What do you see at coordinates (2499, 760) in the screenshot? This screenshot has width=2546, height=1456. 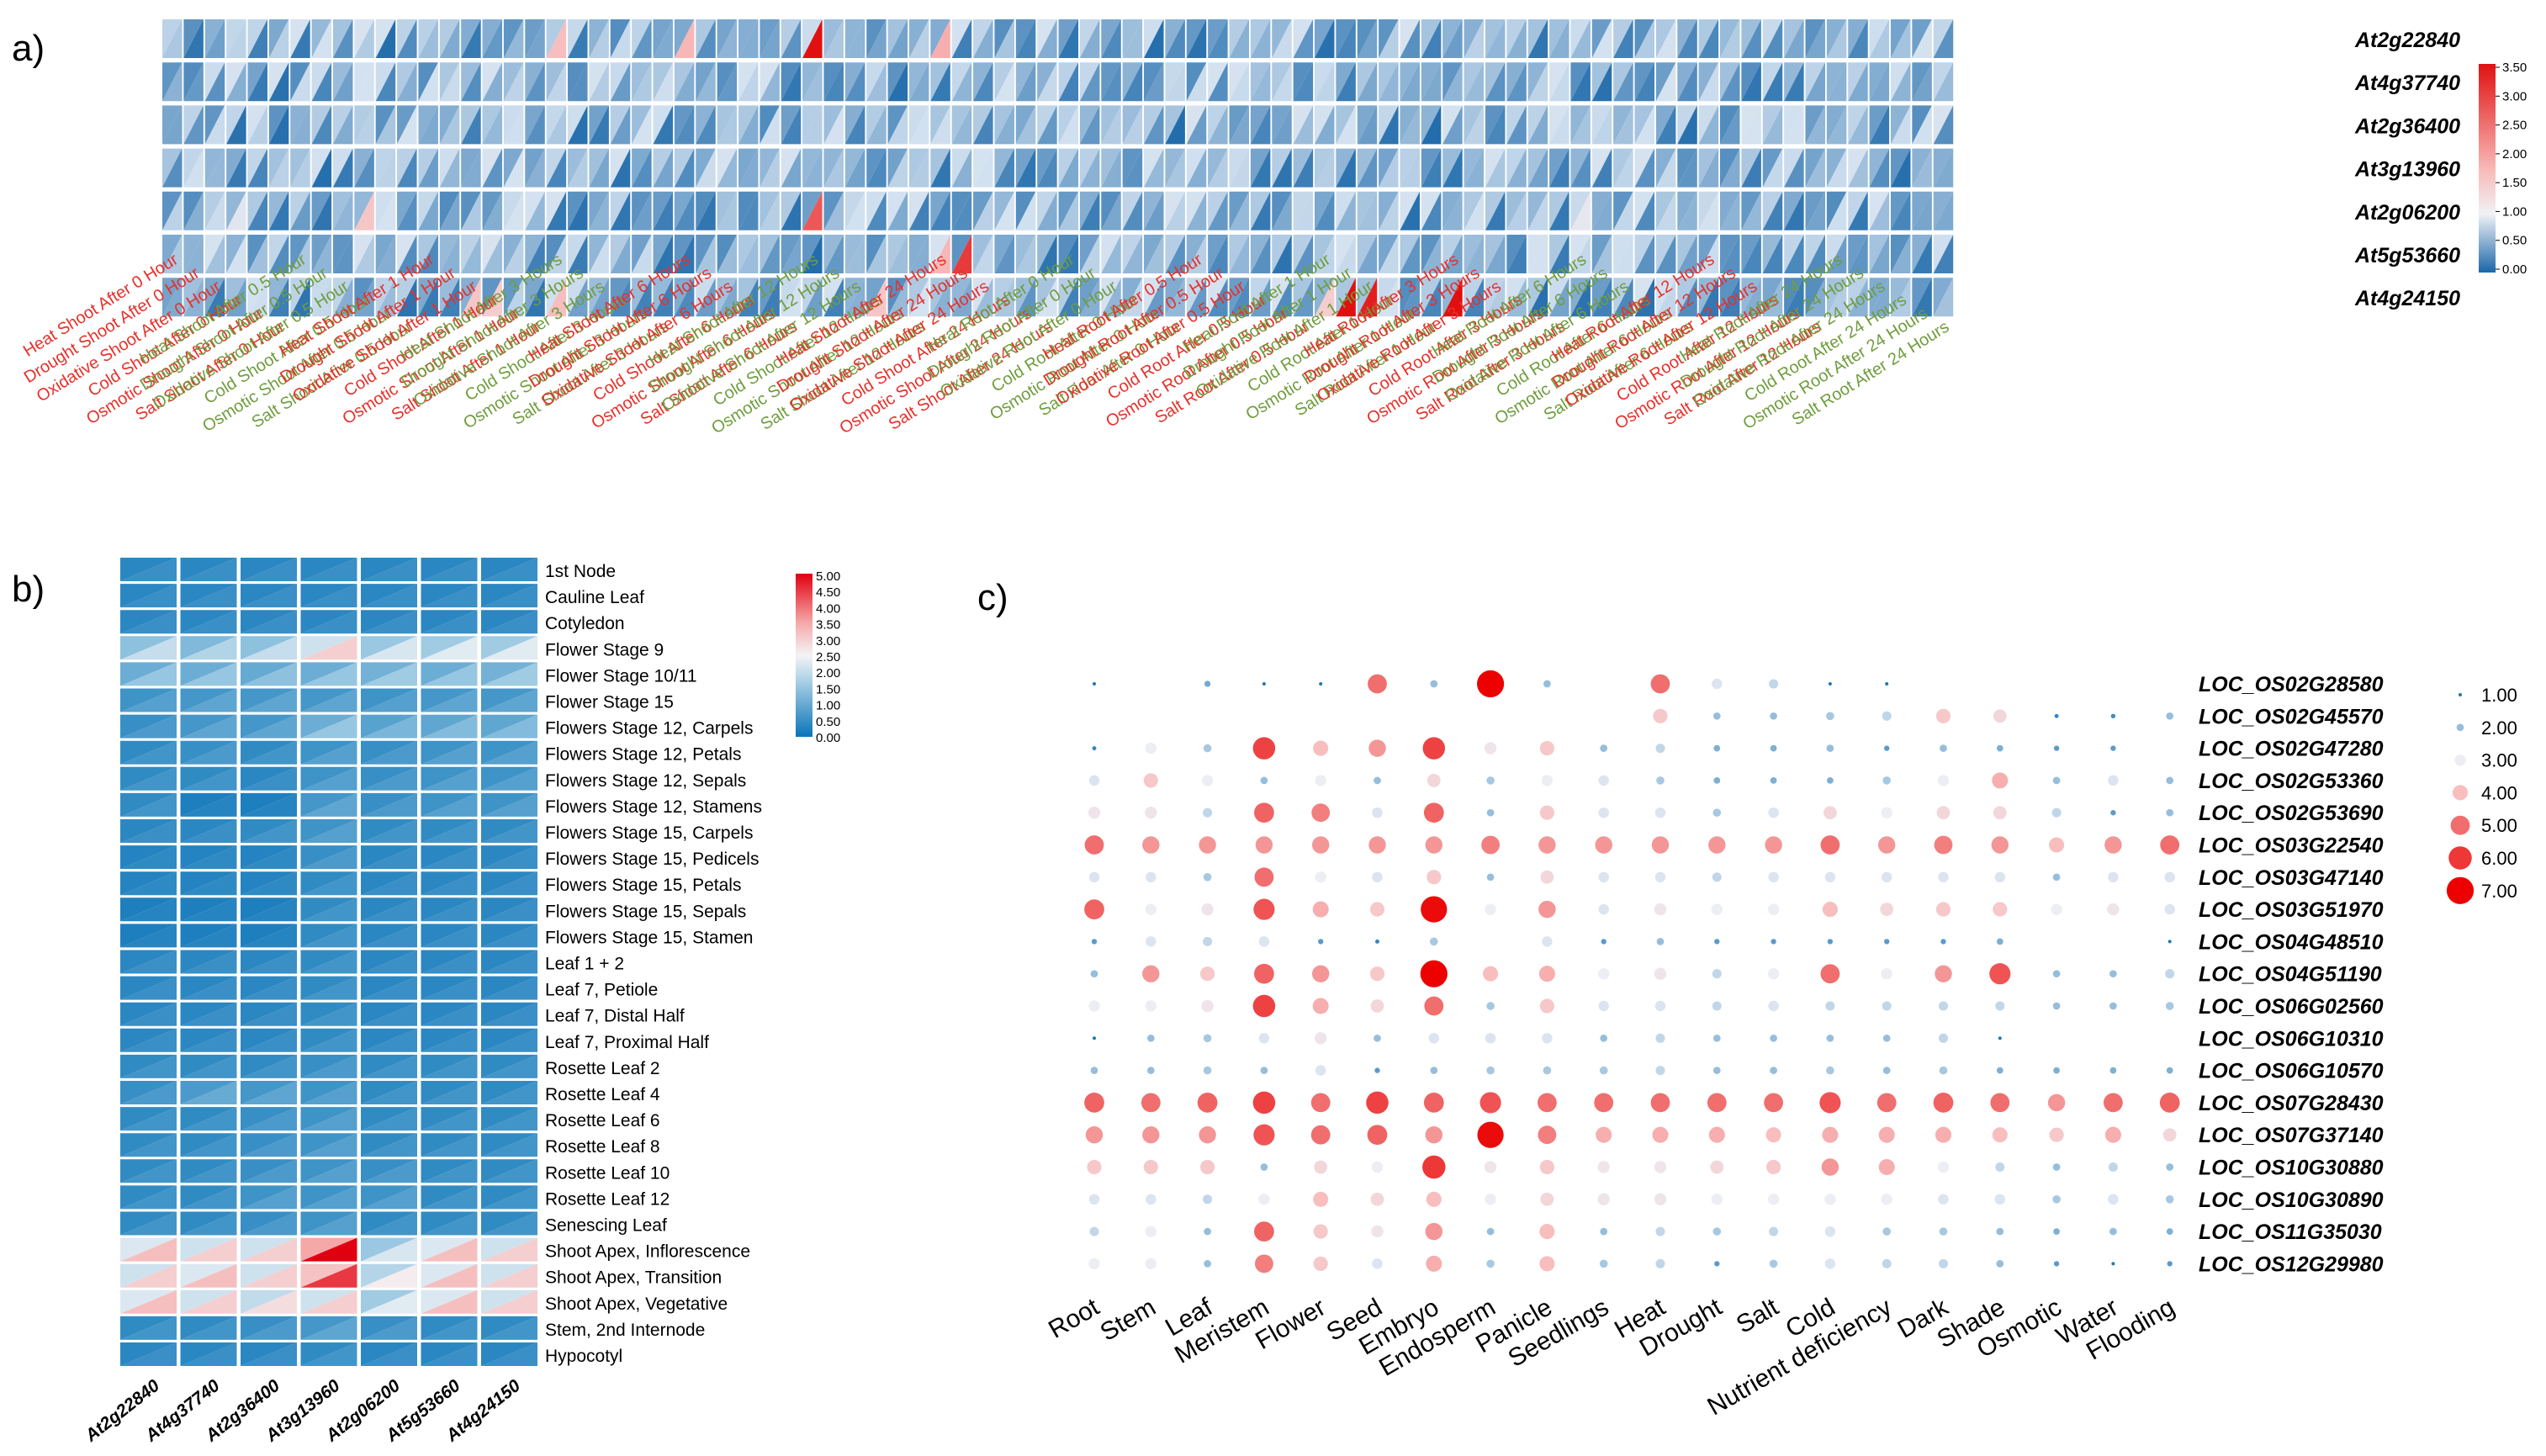 I see `legend-label: 3.00` at bounding box center [2499, 760].